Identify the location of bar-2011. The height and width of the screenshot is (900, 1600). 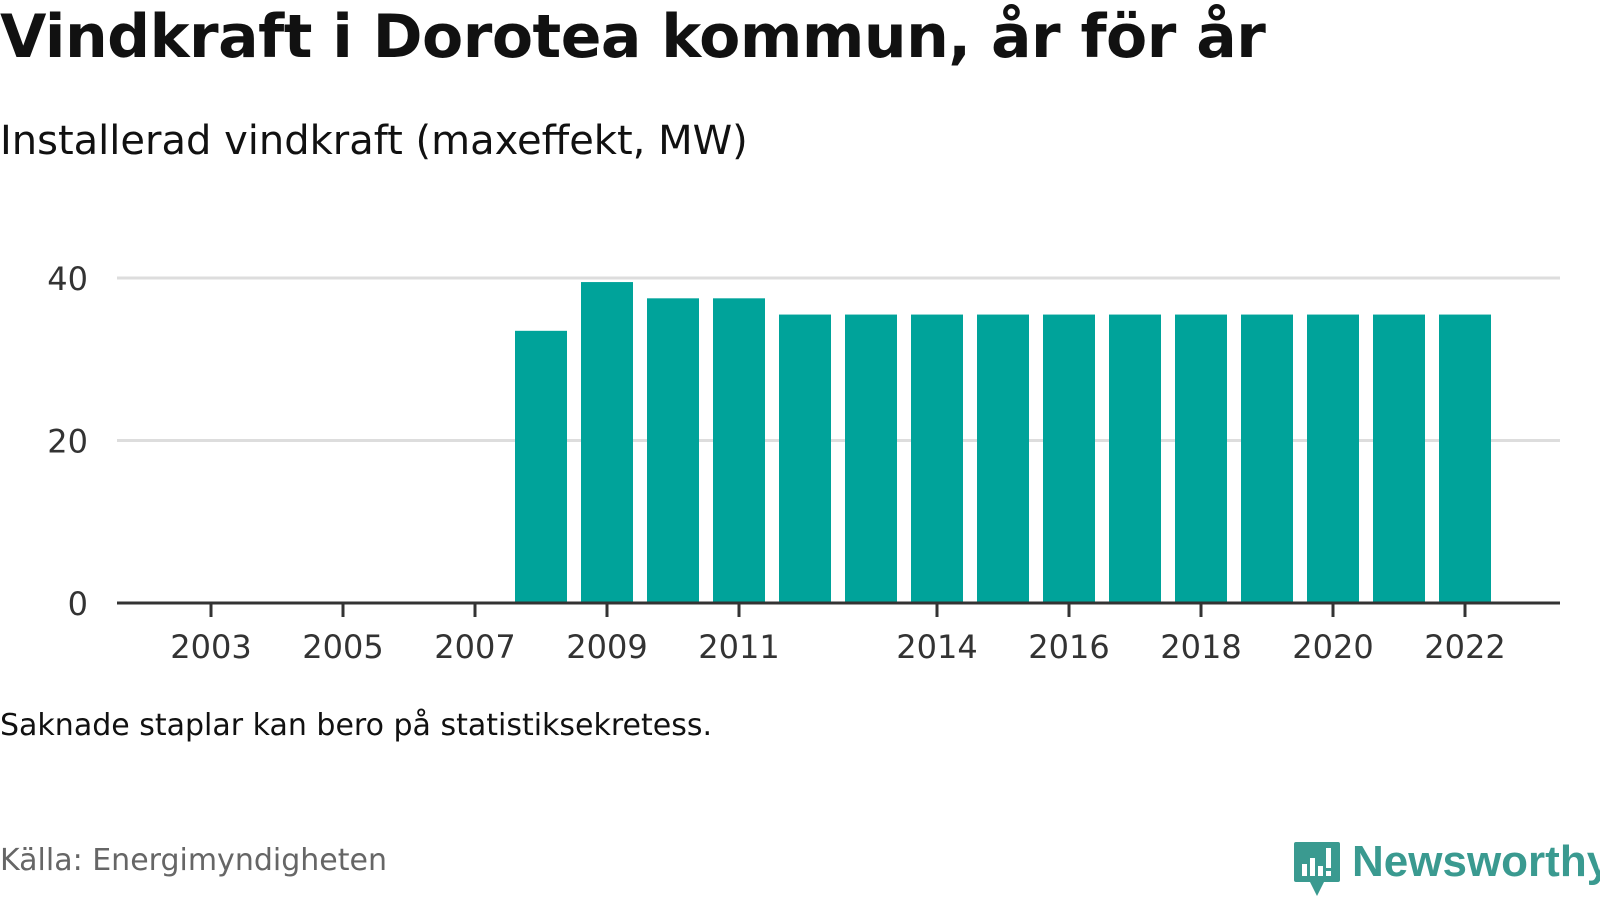
(739, 450).